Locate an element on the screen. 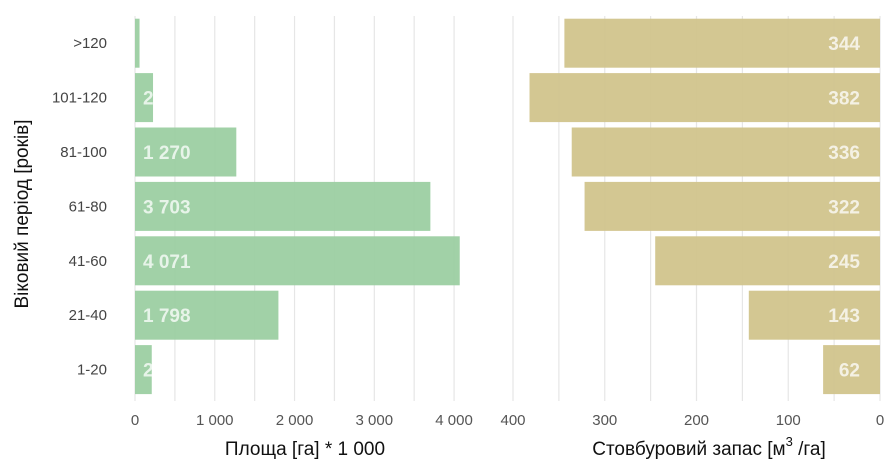  category-tick-labels: >120 101-120 81-100 61-80 41-60 21-40 1-20 is located at coordinates (79, 206).